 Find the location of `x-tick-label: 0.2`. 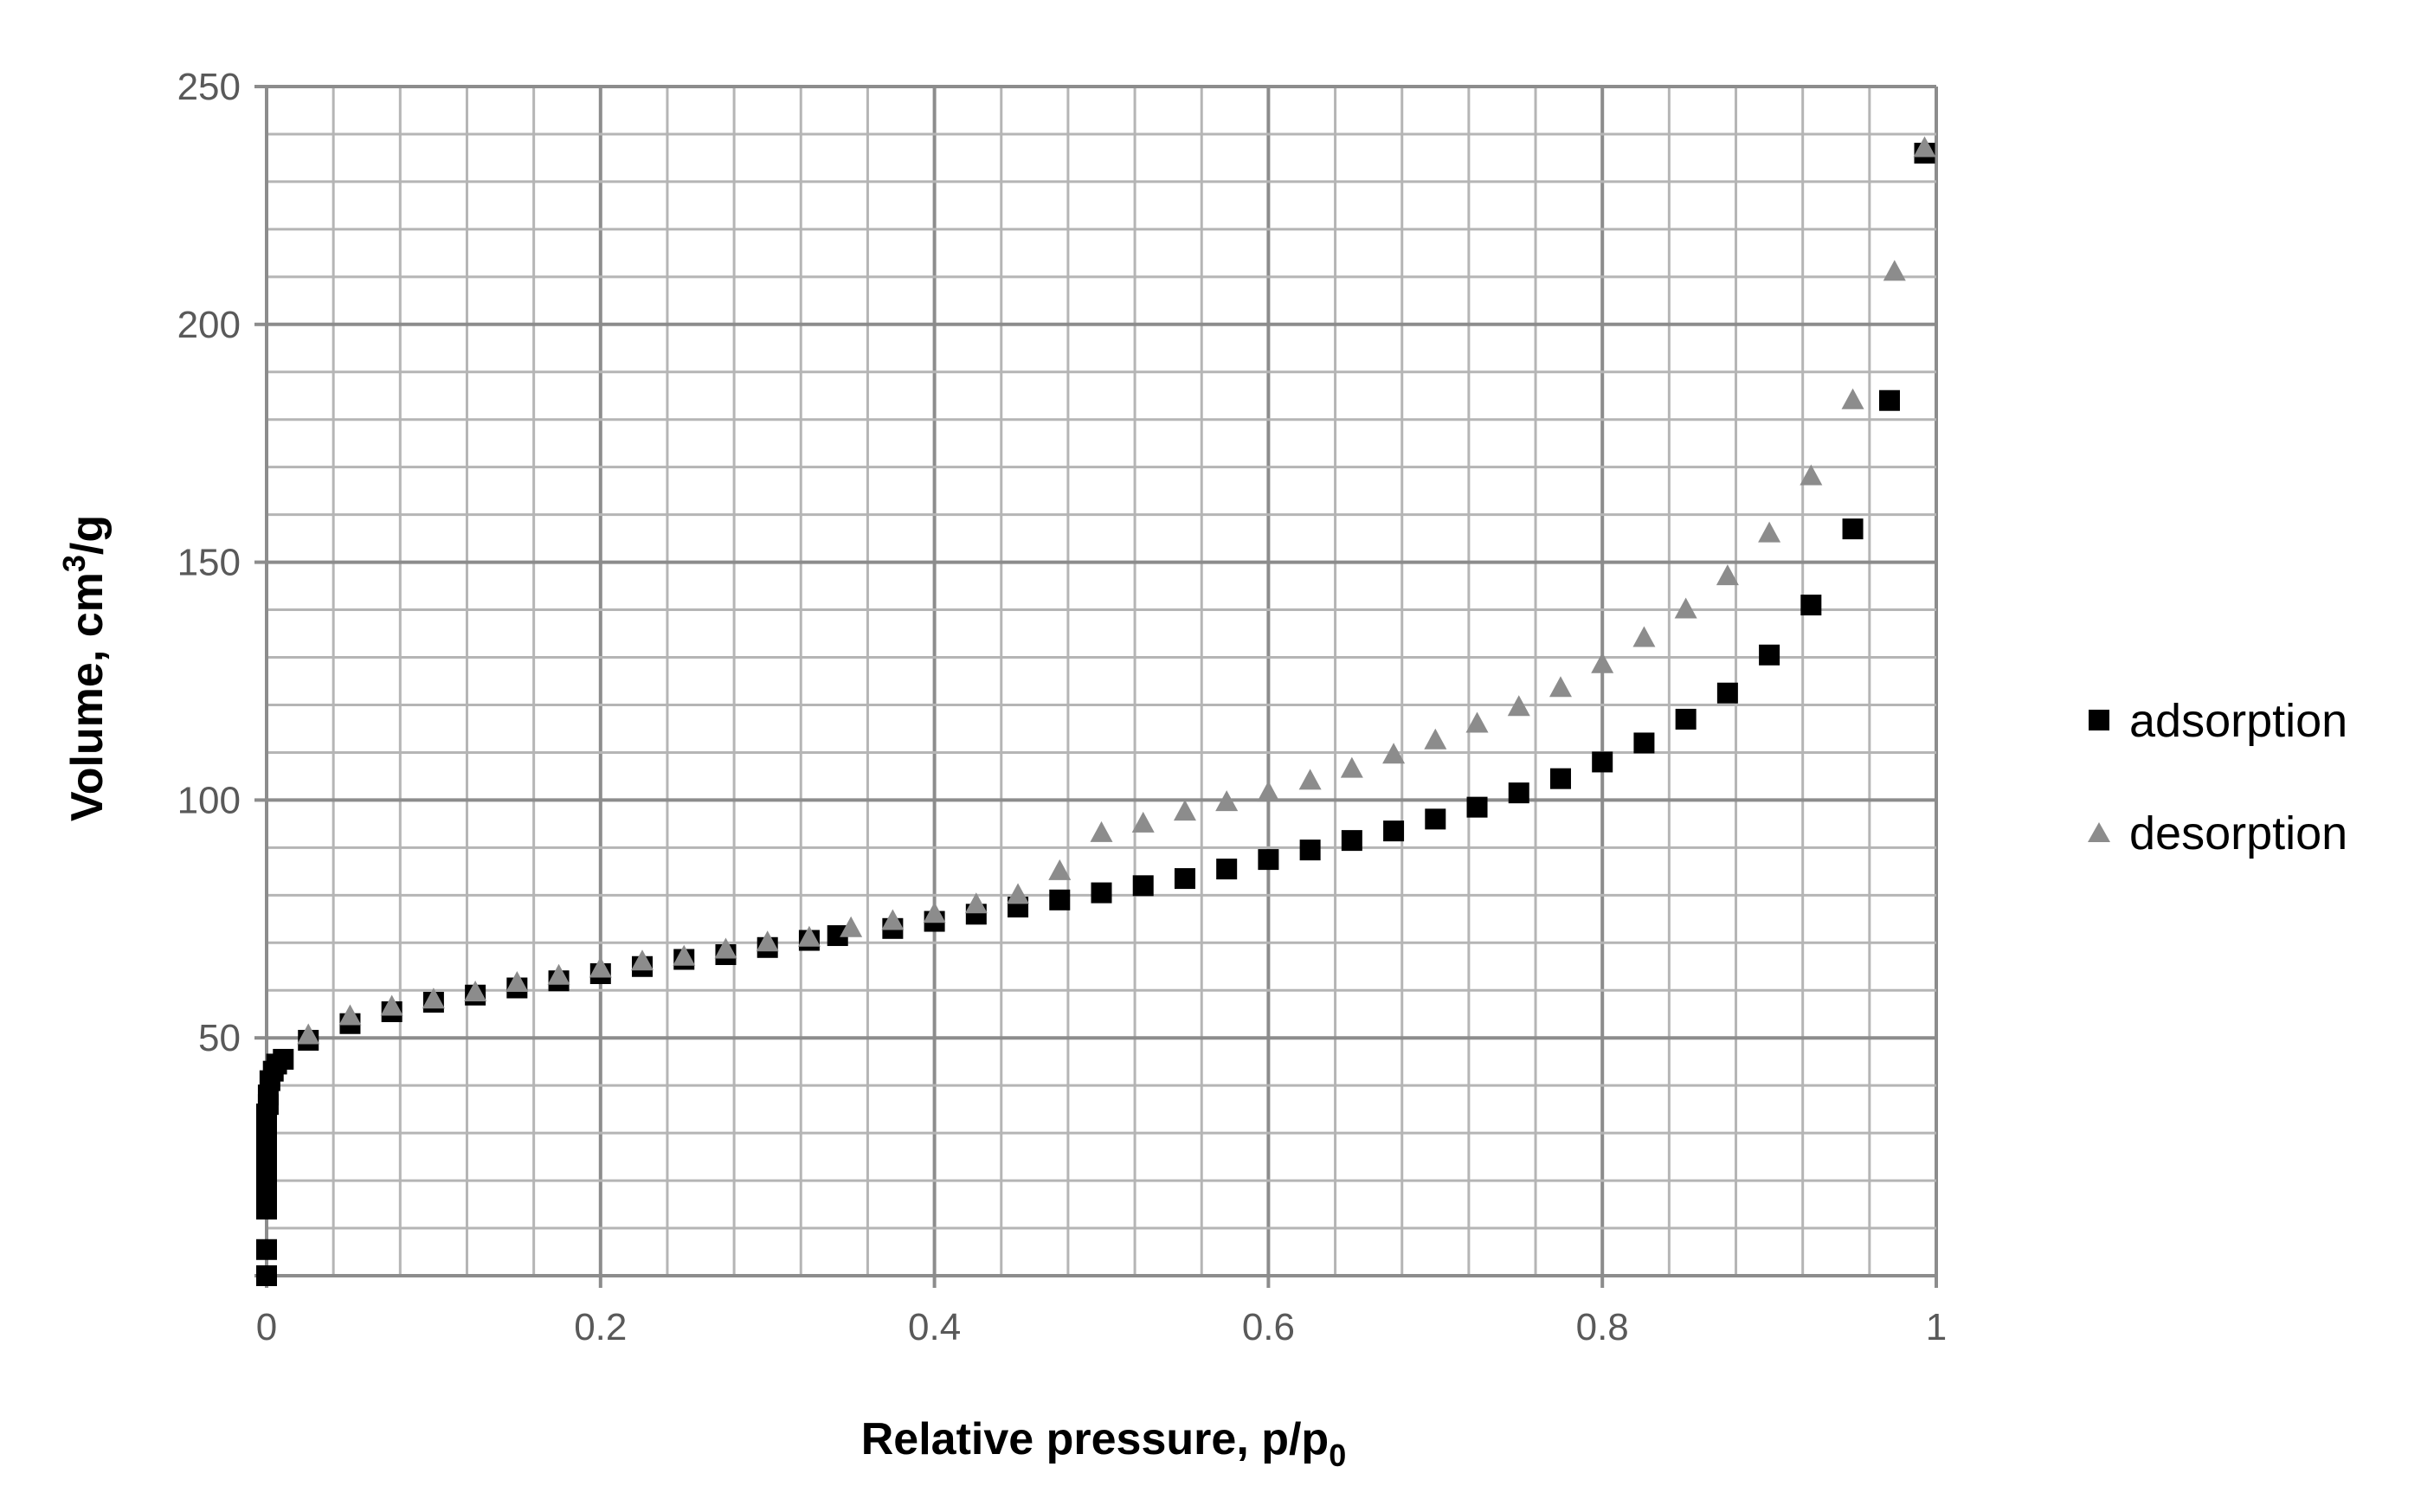

x-tick-label: 0.2 is located at coordinates (601, 1327).